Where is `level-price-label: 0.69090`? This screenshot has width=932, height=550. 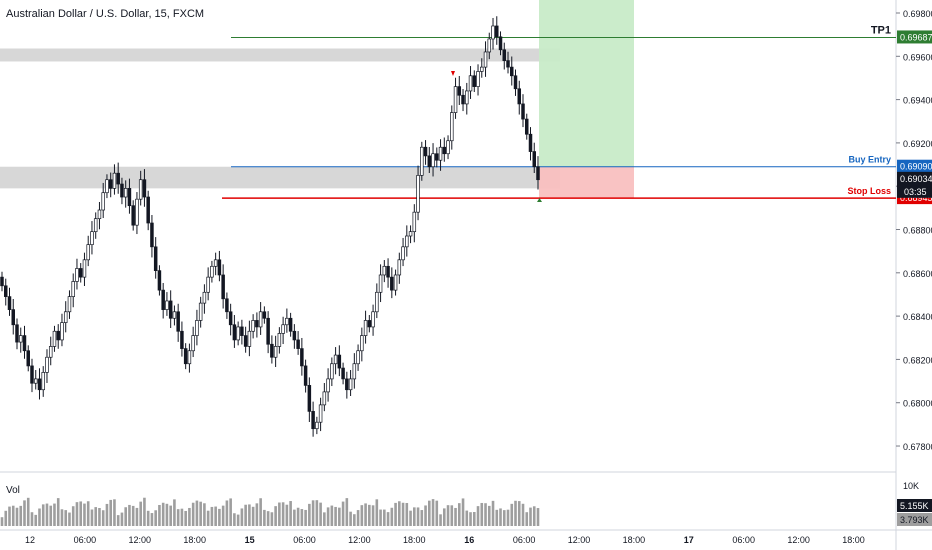
level-price-label: 0.69090 is located at coordinates (916, 167).